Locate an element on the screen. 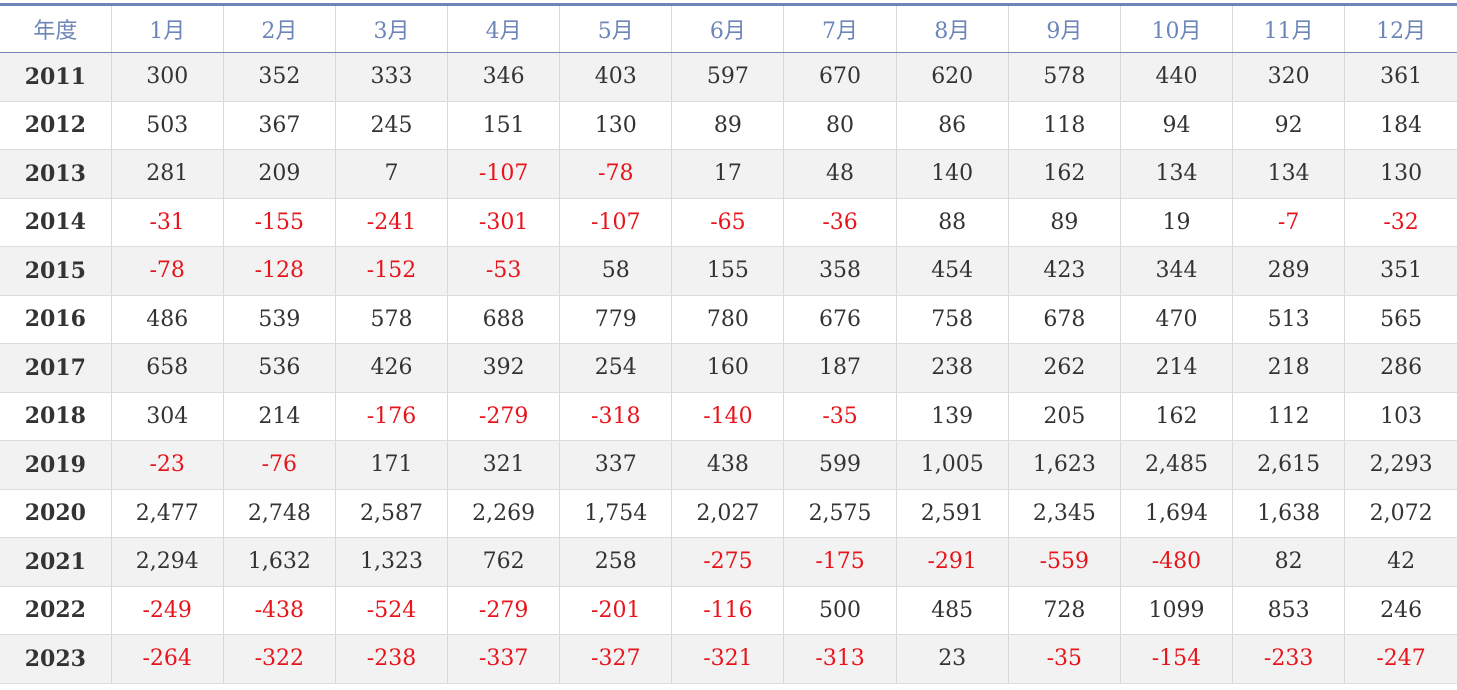  value-cell: 321 is located at coordinates (504, 465).